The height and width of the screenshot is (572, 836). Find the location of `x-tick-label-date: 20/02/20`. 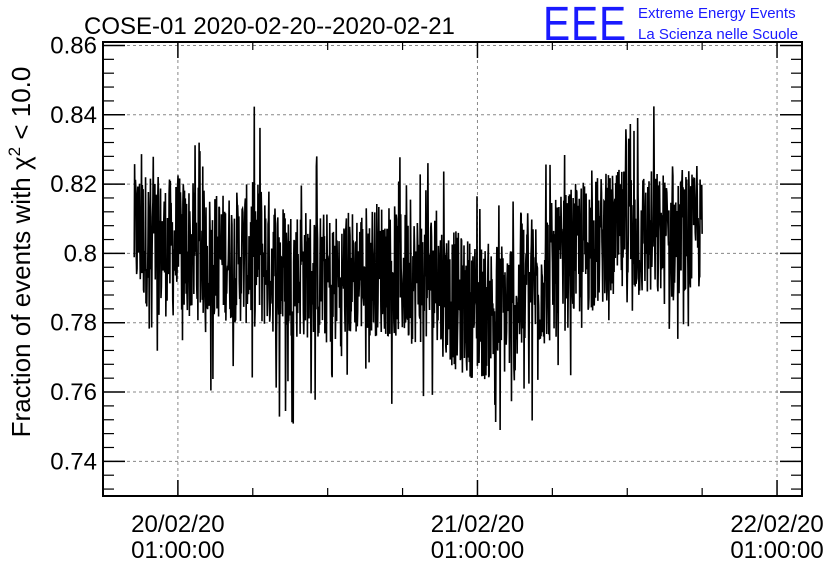

x-tick-label-date: 20/02/20 is located at coordinates (177, 524).